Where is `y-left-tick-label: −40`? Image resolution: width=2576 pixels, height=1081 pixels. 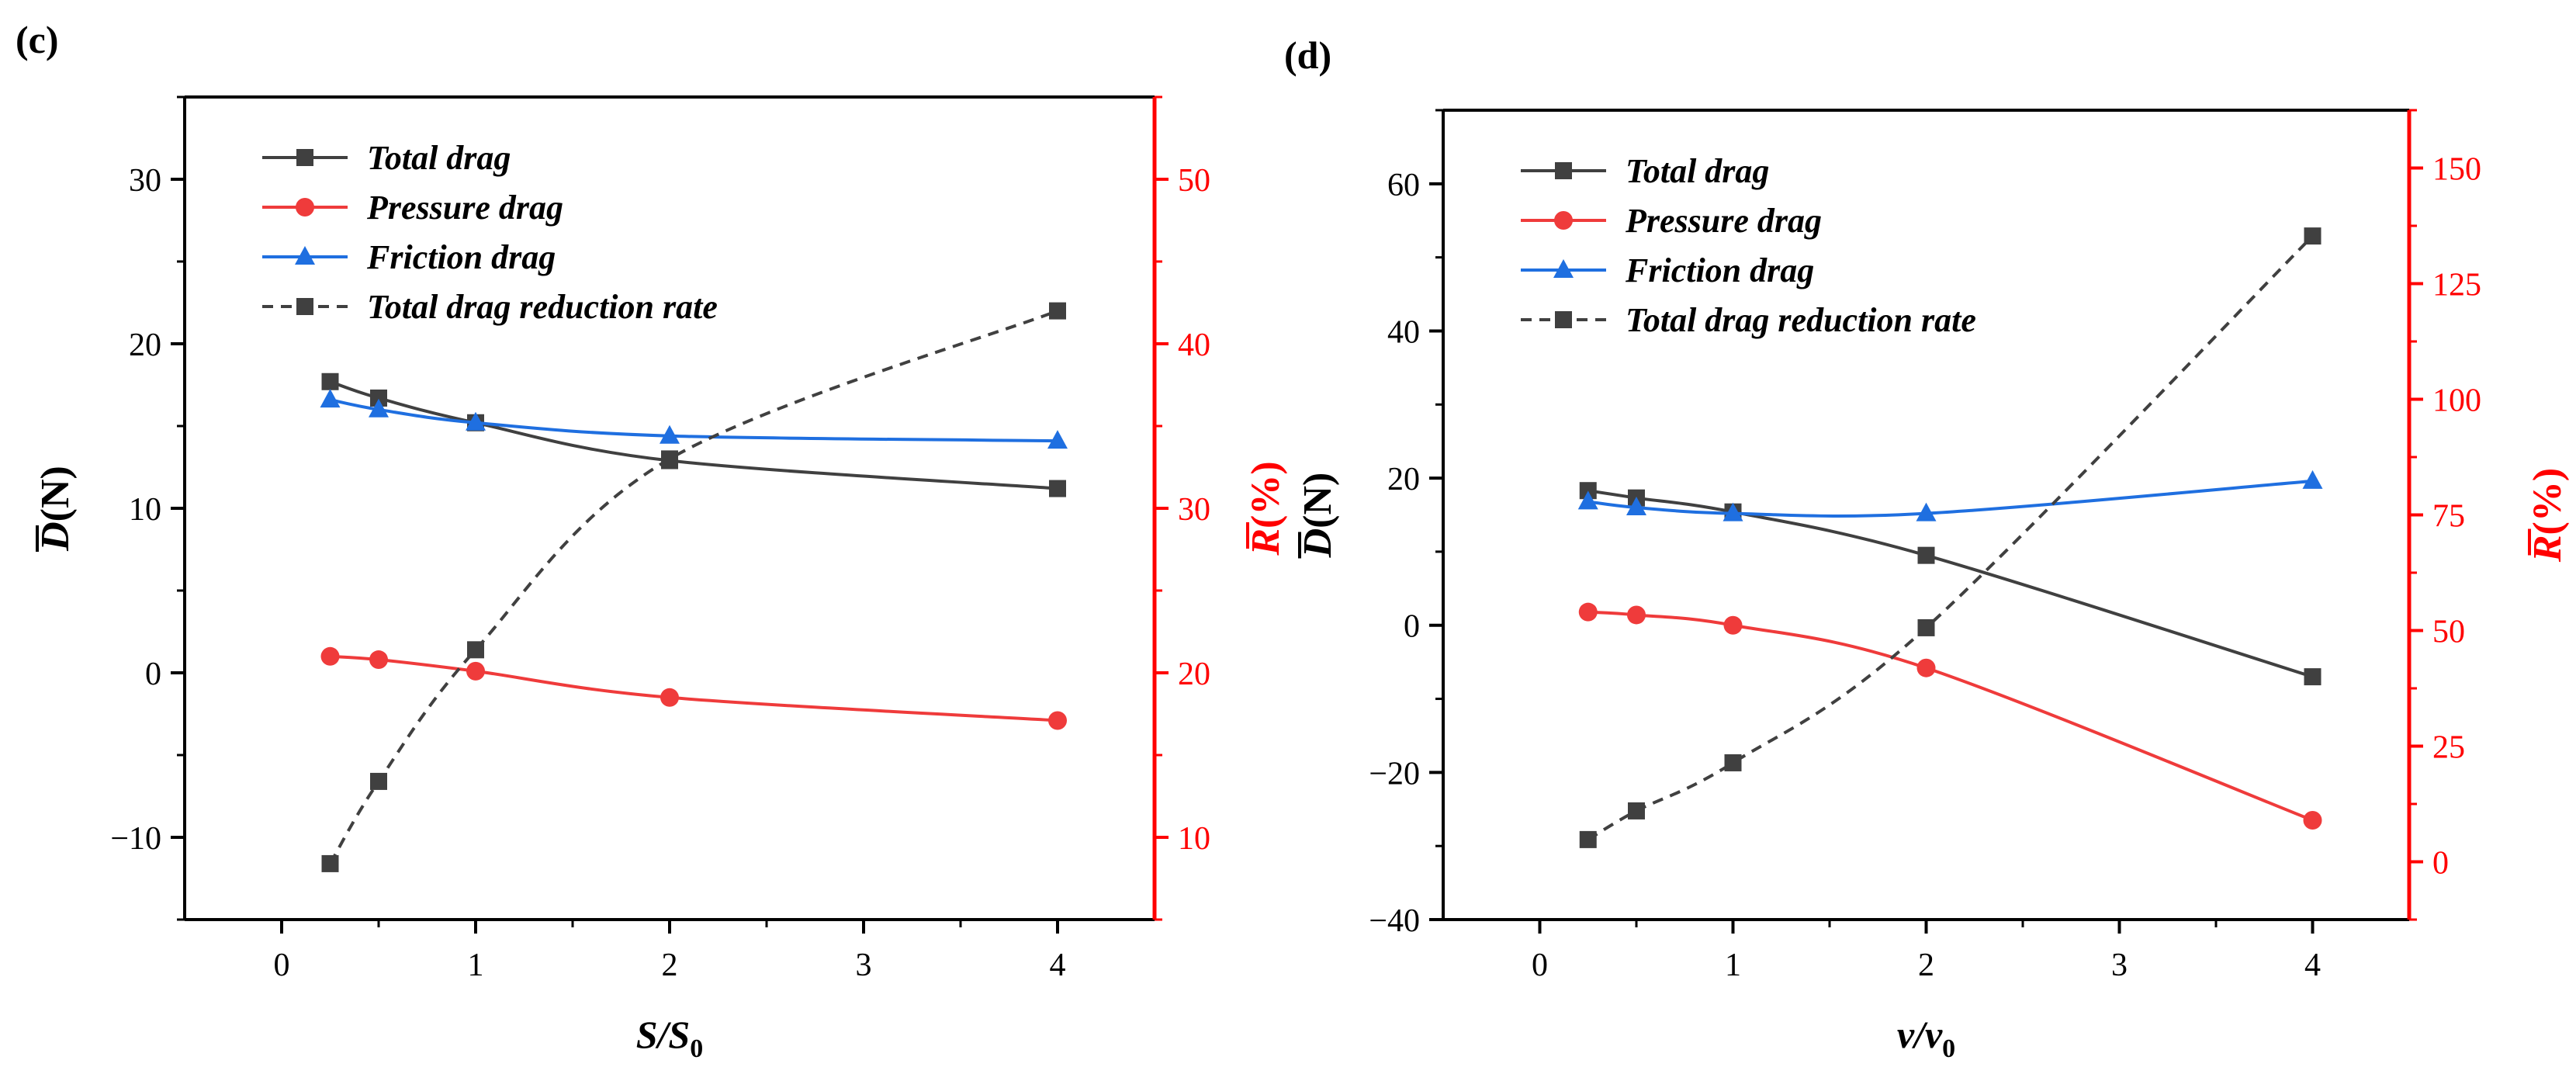
y-left-tick-label: −40 is located at coordinates (1394, 921).